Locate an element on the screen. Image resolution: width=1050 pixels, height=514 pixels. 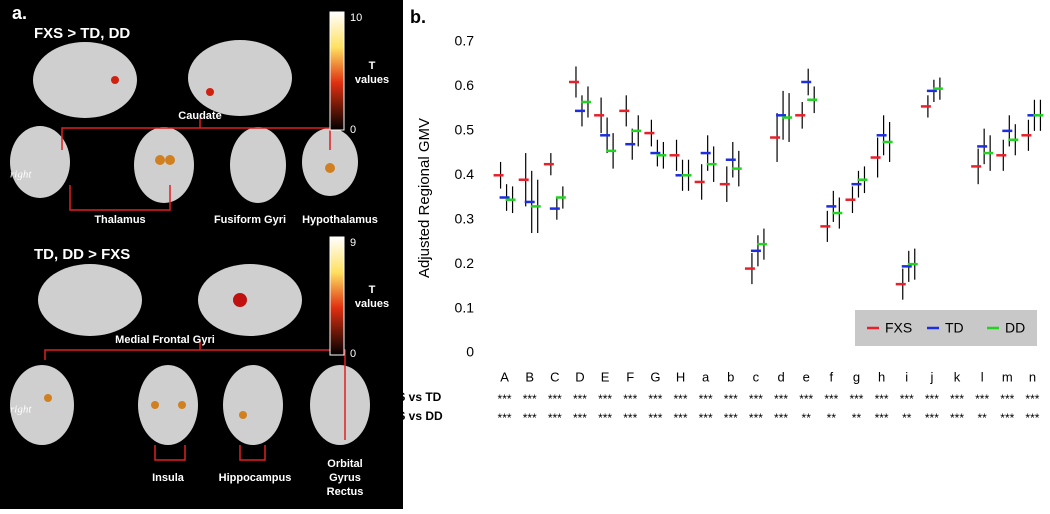
legend-label: FXS is located at coordinates (898, 328).